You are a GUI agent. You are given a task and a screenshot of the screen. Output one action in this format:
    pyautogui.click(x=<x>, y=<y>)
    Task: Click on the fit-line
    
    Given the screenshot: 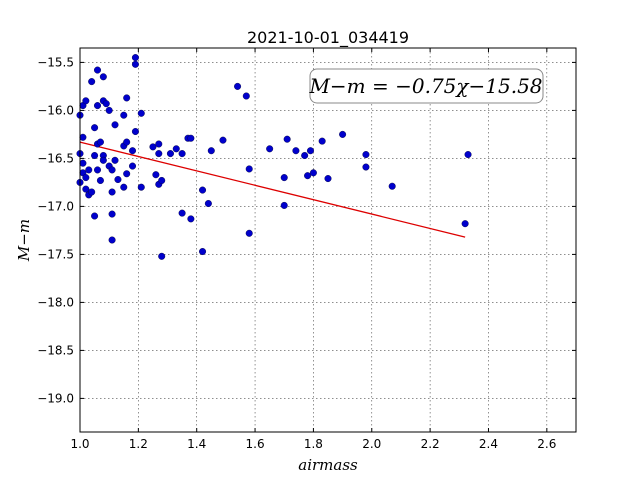 What is the action you would take?
    pyautogui.click(x=272, y=189)
    